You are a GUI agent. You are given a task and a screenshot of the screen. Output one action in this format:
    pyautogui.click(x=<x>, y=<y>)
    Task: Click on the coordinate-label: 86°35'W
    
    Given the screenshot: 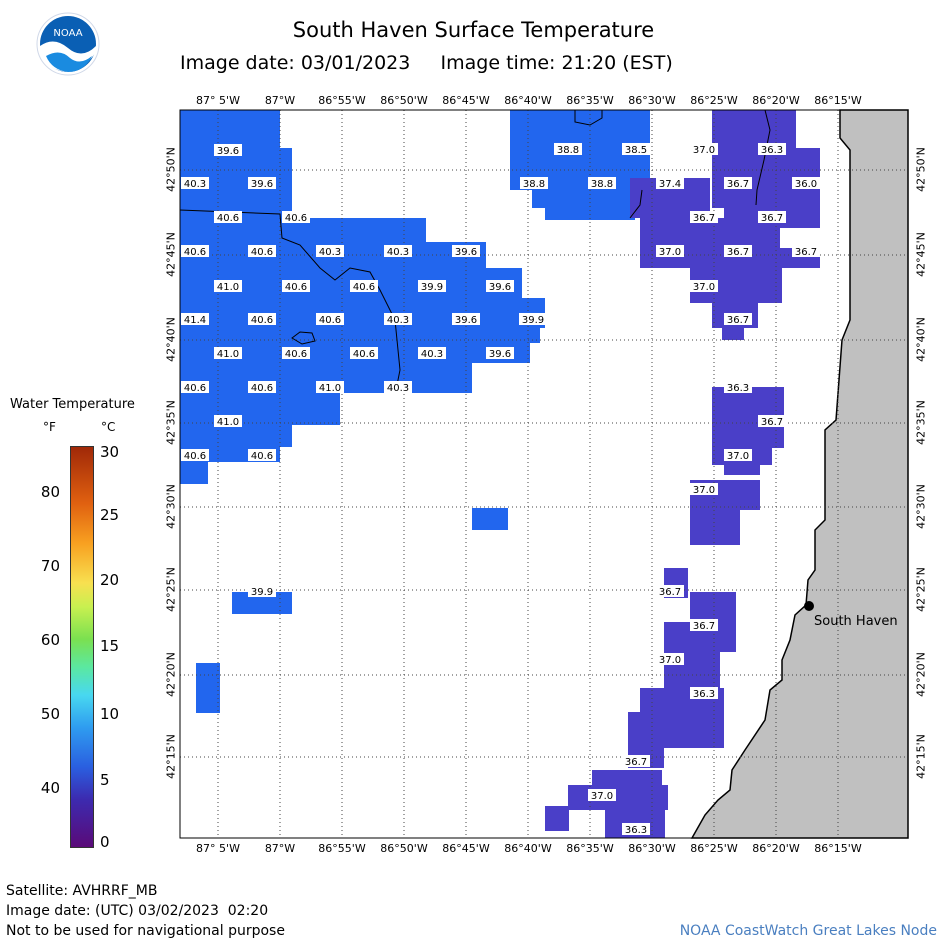 What is the action you would take?
    pyautogui.click(x=590, y=100)
    